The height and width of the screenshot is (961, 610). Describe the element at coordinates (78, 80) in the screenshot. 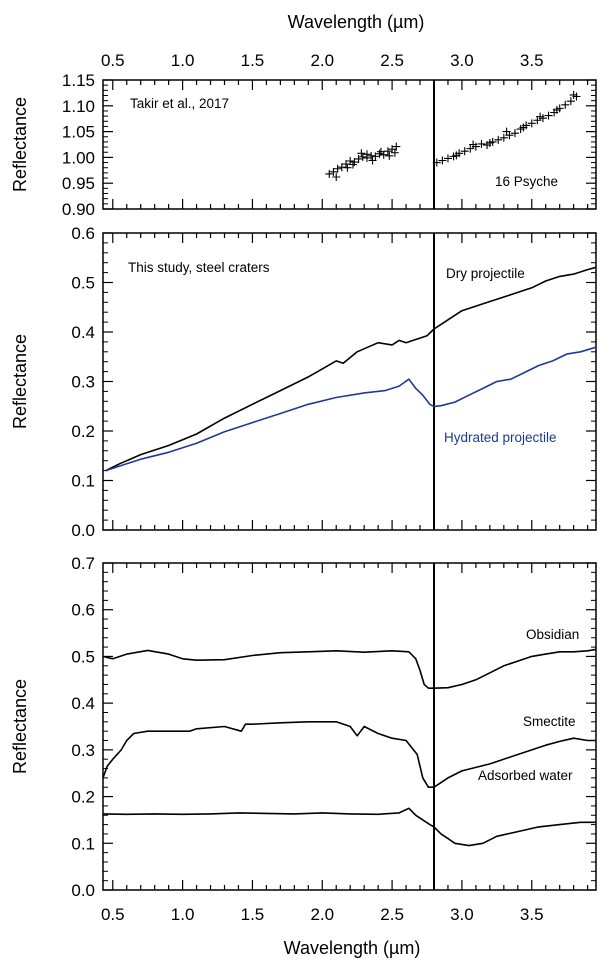

I see `y-tick-label: 1.15` at that location.